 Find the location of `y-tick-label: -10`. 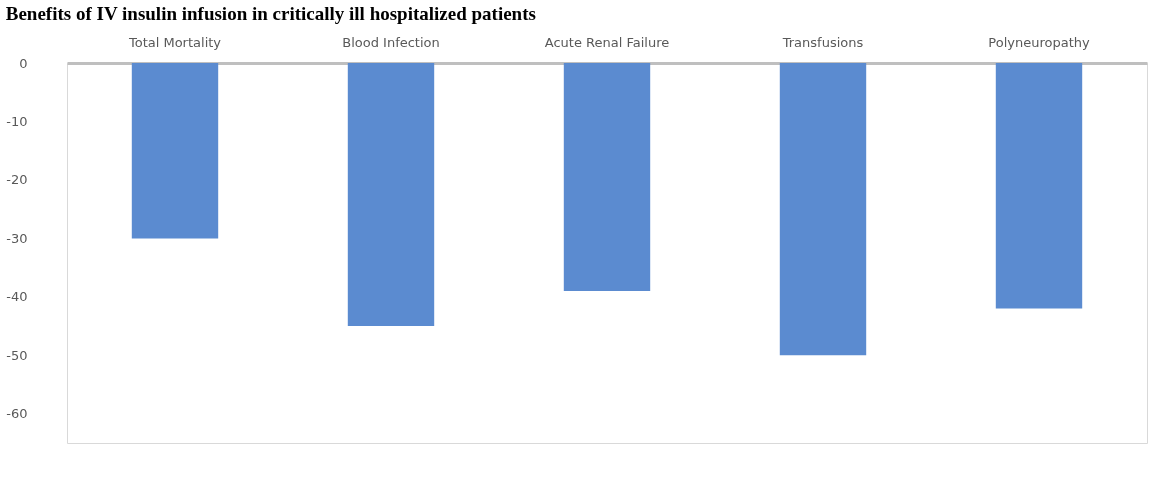

y-tick-label: -10 is located at coordinates (17, 121).